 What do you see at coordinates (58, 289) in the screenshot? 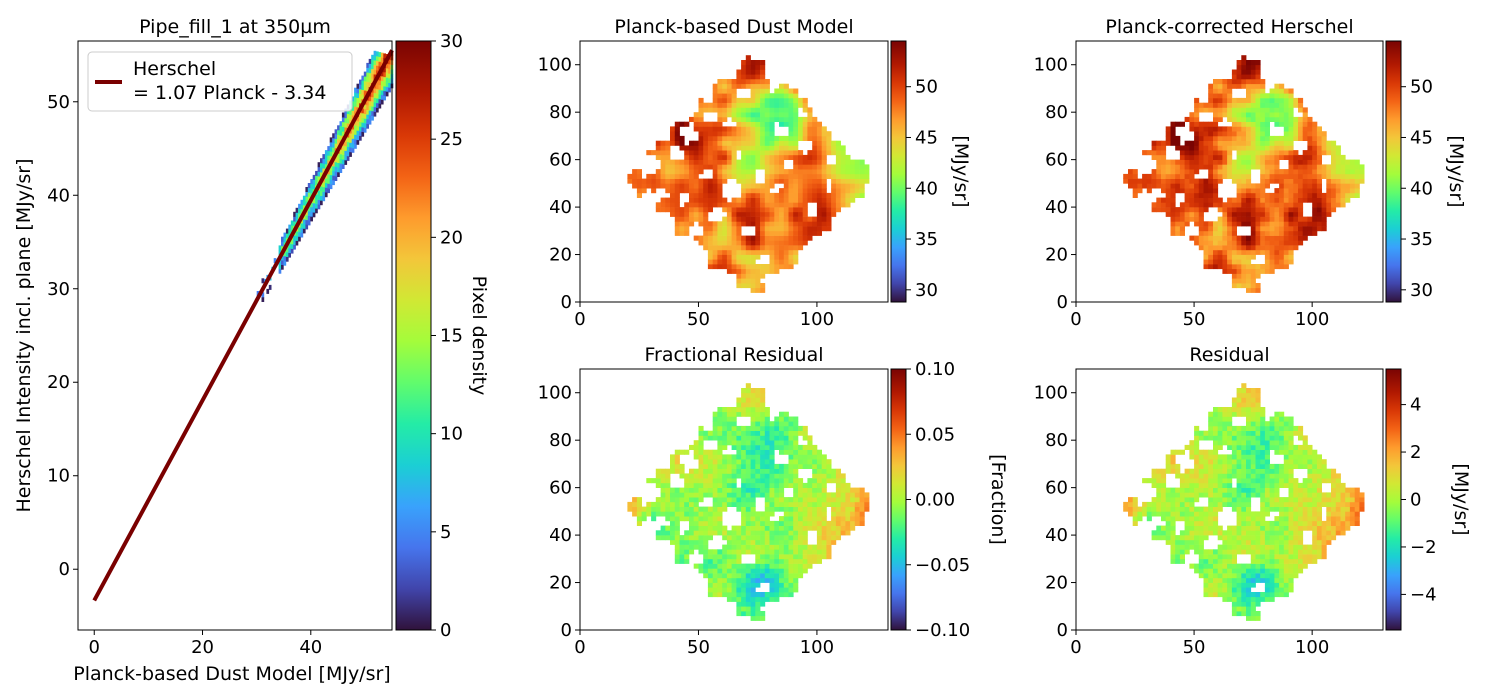
I see `scatter-ytick-label: 30` at bounding box center [58, 289].